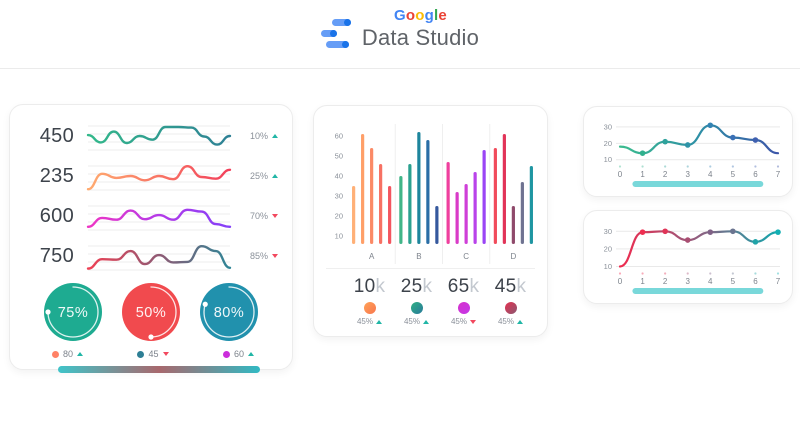  What do you see at coordinates (429, 15) in the screenshot?
I see `google-letter: g` at bounding box center [429, 15].